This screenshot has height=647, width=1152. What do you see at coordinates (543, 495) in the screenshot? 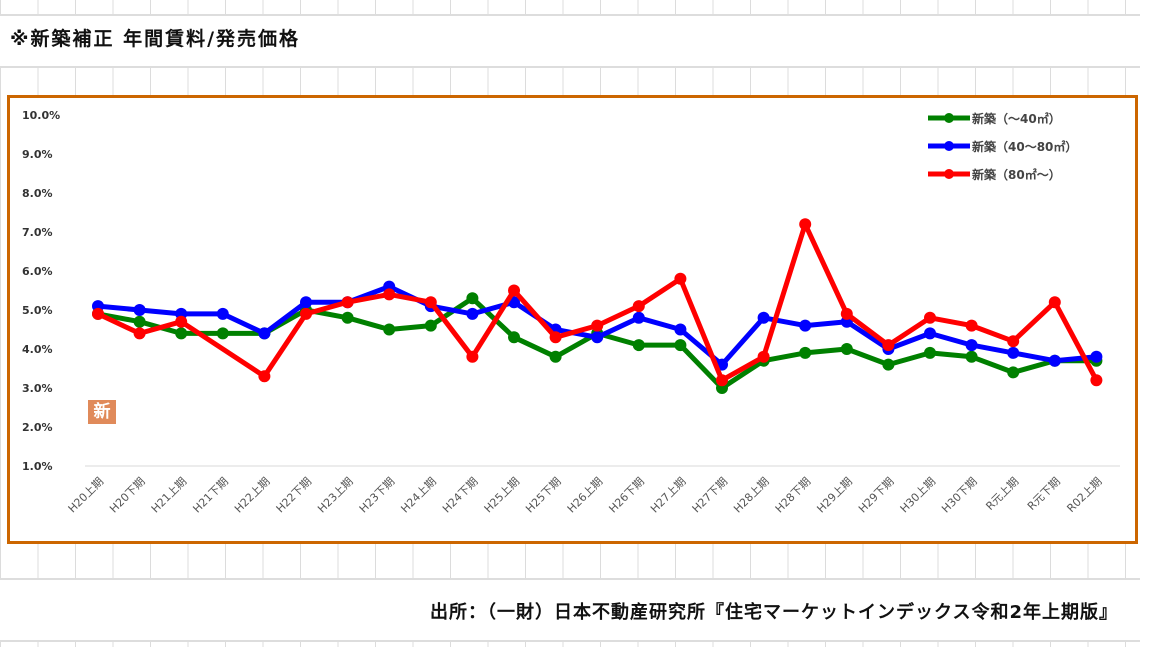
I see `x-tick-label: H25下期` at bounding box center [543, 495].